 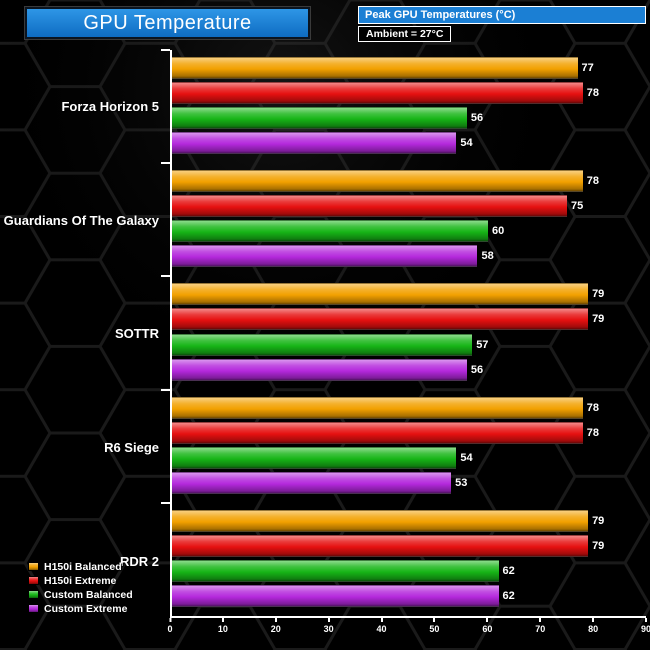 I want to click on legend-label: Custom Extreme, so click(x=86, y=608).